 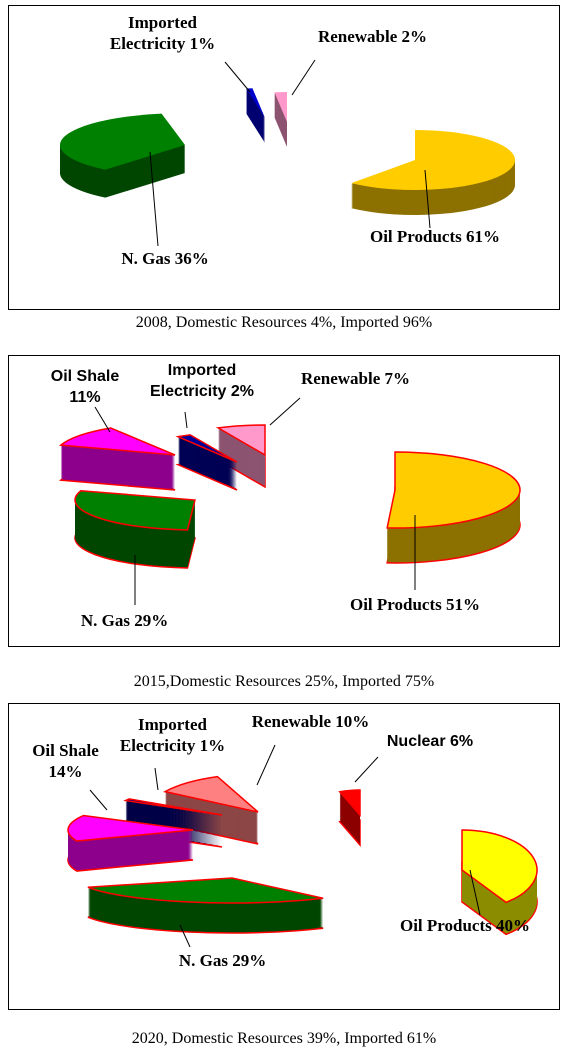 I want to click on label-text: 2%, so click(x=414, y=36).